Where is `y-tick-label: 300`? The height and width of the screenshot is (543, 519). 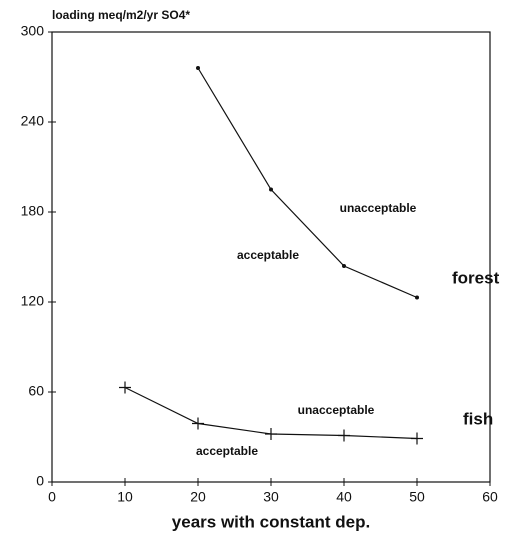 y-tick-label: 300 is located at coordinates (33, 31).